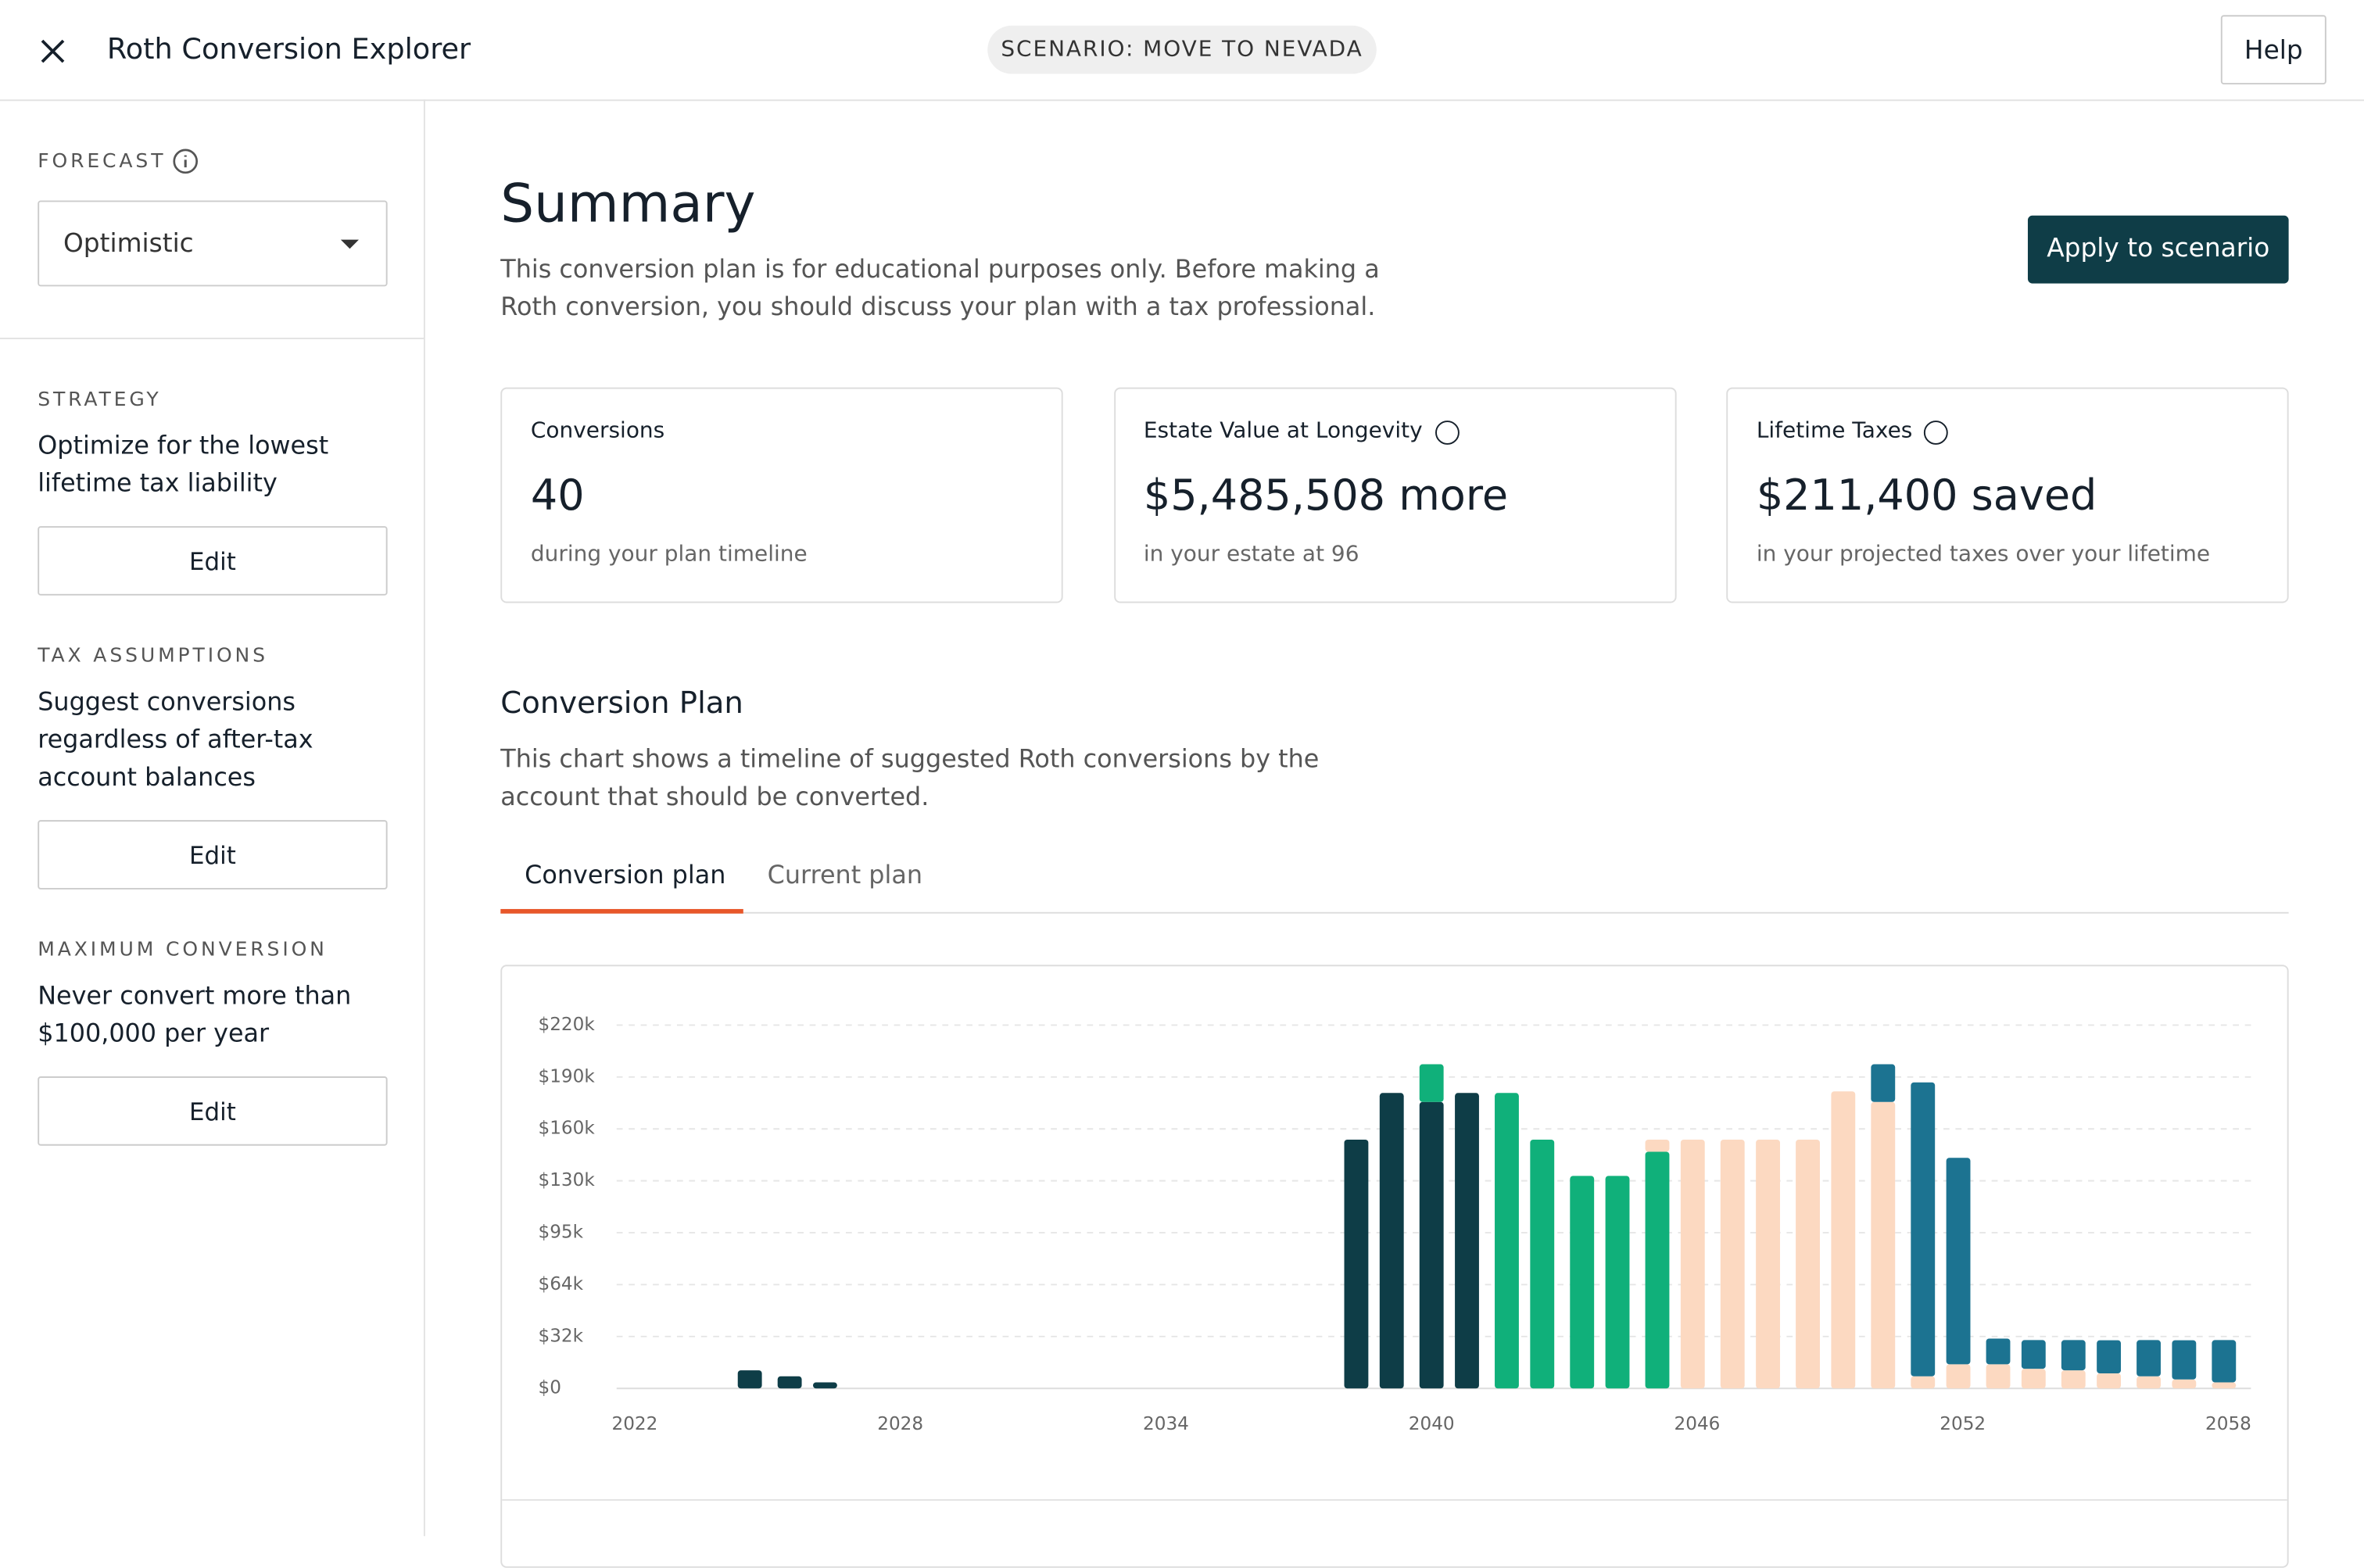 The image size is (2364, 1568). Describe the element at coordinates (625, 876) in the screenshot. I see `tab-active: Conversion plan` at that location.